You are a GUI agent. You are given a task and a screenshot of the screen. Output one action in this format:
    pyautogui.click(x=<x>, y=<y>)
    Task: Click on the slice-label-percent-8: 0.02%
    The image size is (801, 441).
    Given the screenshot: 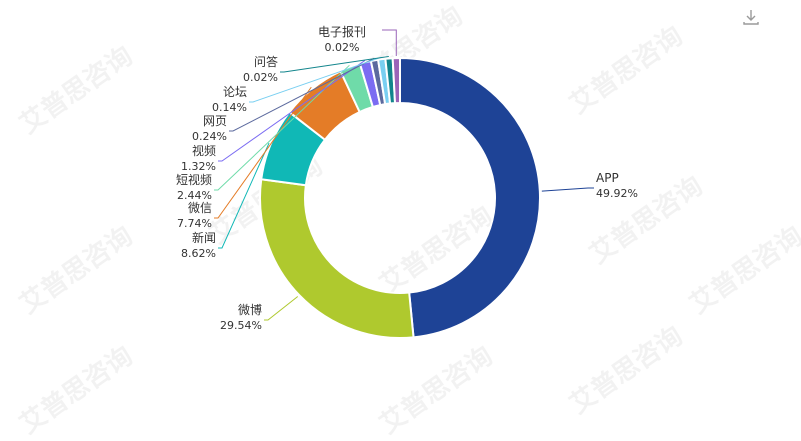 What is the action you would take?
    pyautogui.click(x=260, y=77)
    